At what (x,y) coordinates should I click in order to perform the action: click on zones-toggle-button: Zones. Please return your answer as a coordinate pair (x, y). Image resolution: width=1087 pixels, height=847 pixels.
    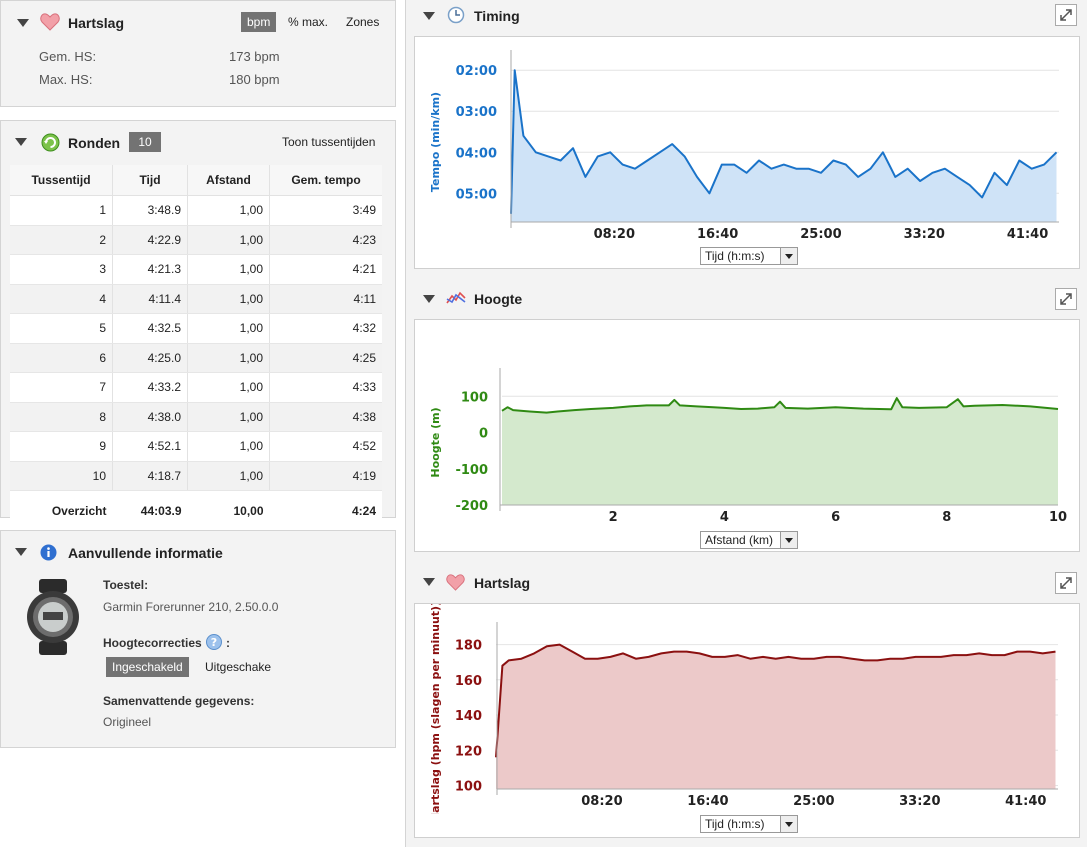
    Looking at the image, I should click on (363, 22).